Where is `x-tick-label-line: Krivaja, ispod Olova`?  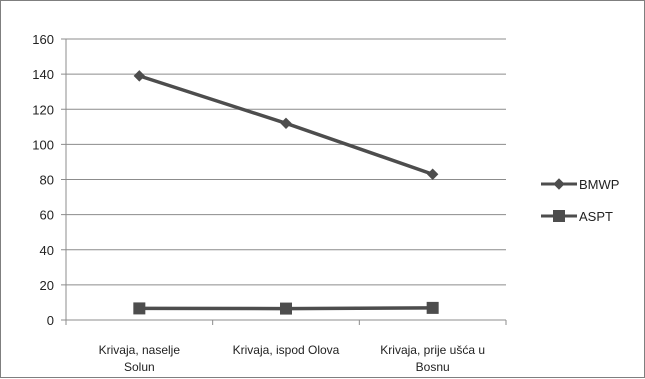 x-tick-label-line: Krivaja, ispod Olova is located at coordinates (286, 350).